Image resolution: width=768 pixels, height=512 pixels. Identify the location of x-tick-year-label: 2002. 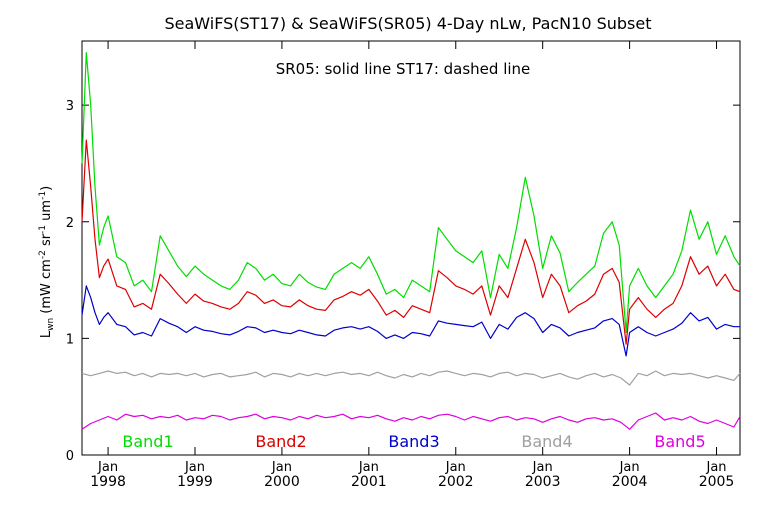
(456, 482).